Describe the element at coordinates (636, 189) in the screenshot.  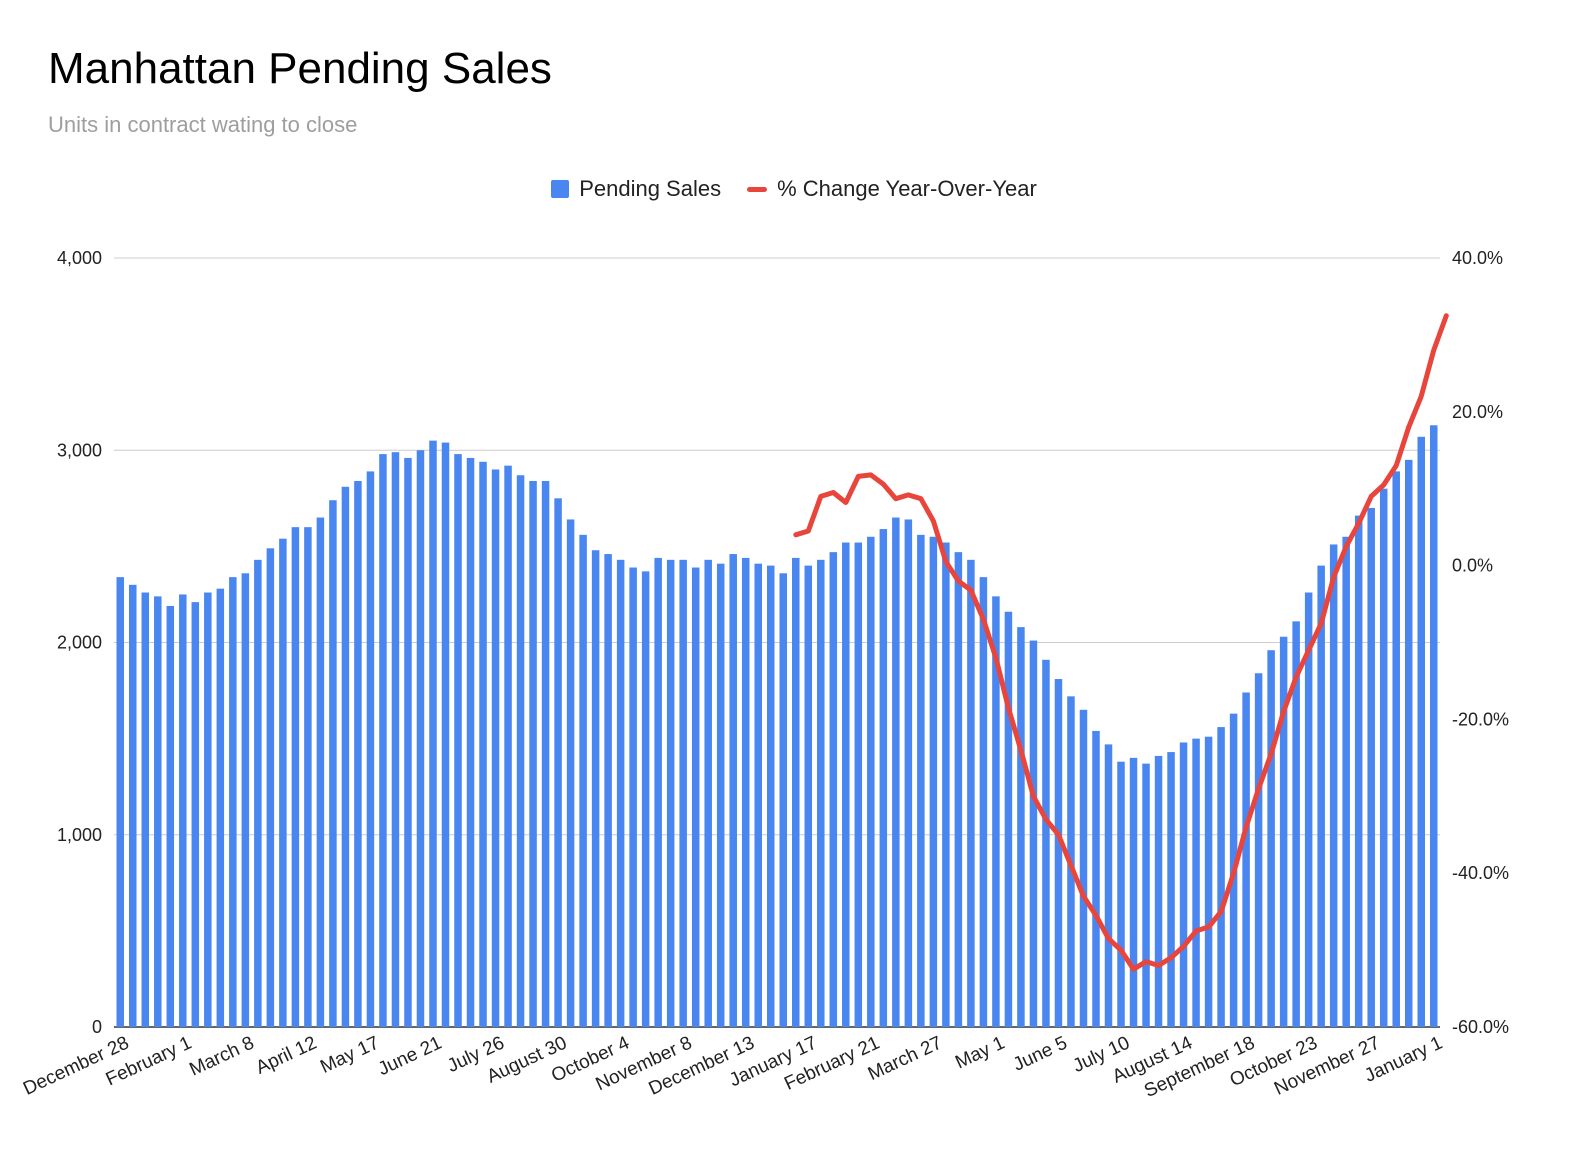
I see `legend-item-pending-sales: Pending Sales` at that location.